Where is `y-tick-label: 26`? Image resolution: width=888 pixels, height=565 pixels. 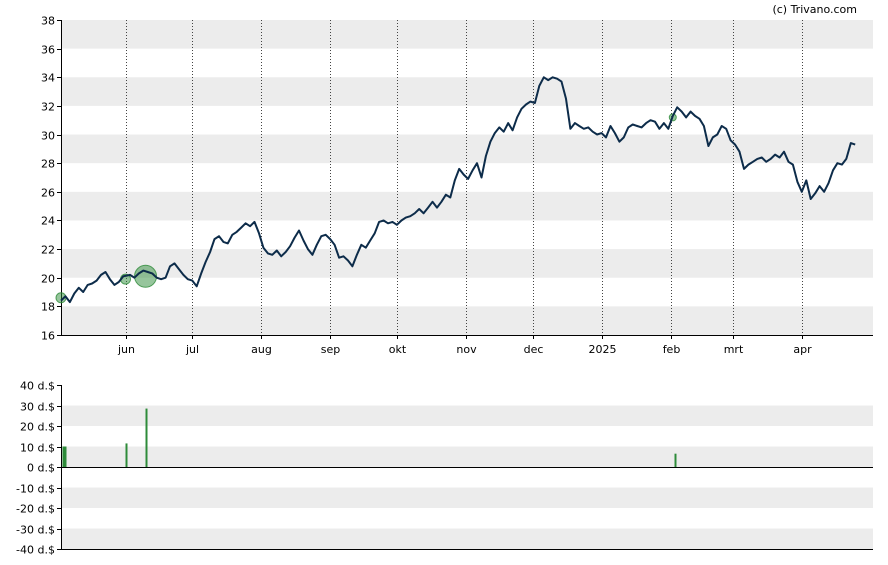
y-tick-label: 26 is located at coordinates (48, 193).